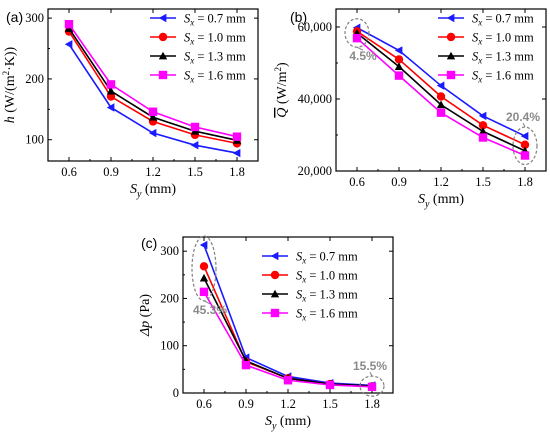 The image size is (550, 434). What do you see at coordinates (145, 315) in the screenshot?
I see `y-axis-label: Δp (Pa)` at bounding box center [145, 315].